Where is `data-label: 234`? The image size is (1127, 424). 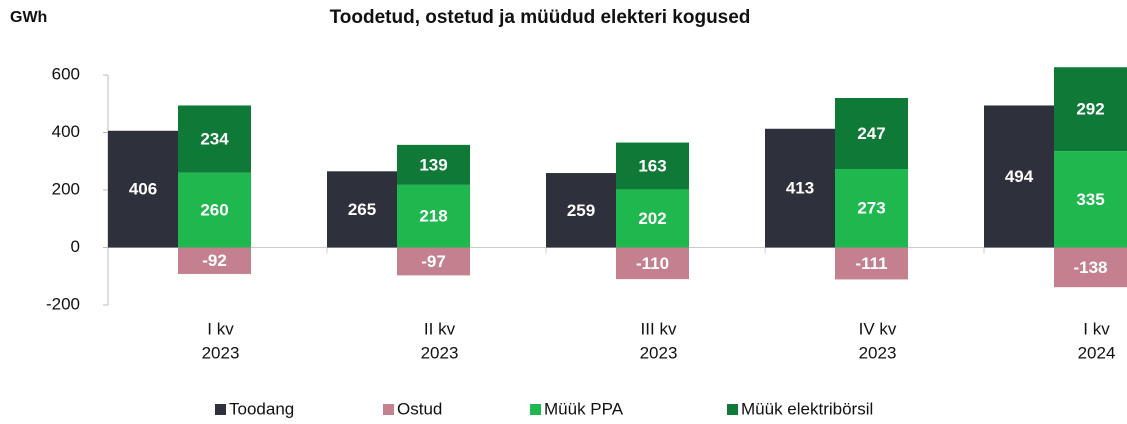 data-label: 234 is located at coordinates (214, 139).